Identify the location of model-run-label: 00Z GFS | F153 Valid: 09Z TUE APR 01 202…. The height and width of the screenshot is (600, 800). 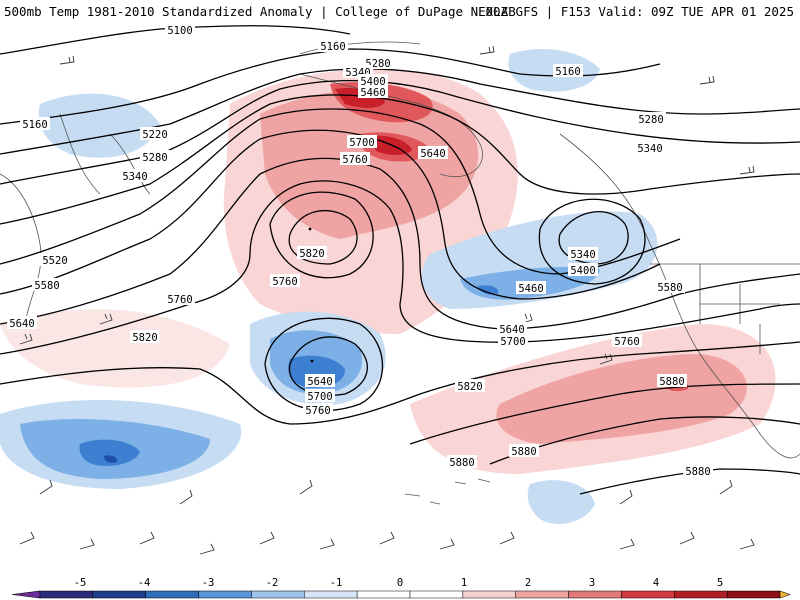
(639, 11).